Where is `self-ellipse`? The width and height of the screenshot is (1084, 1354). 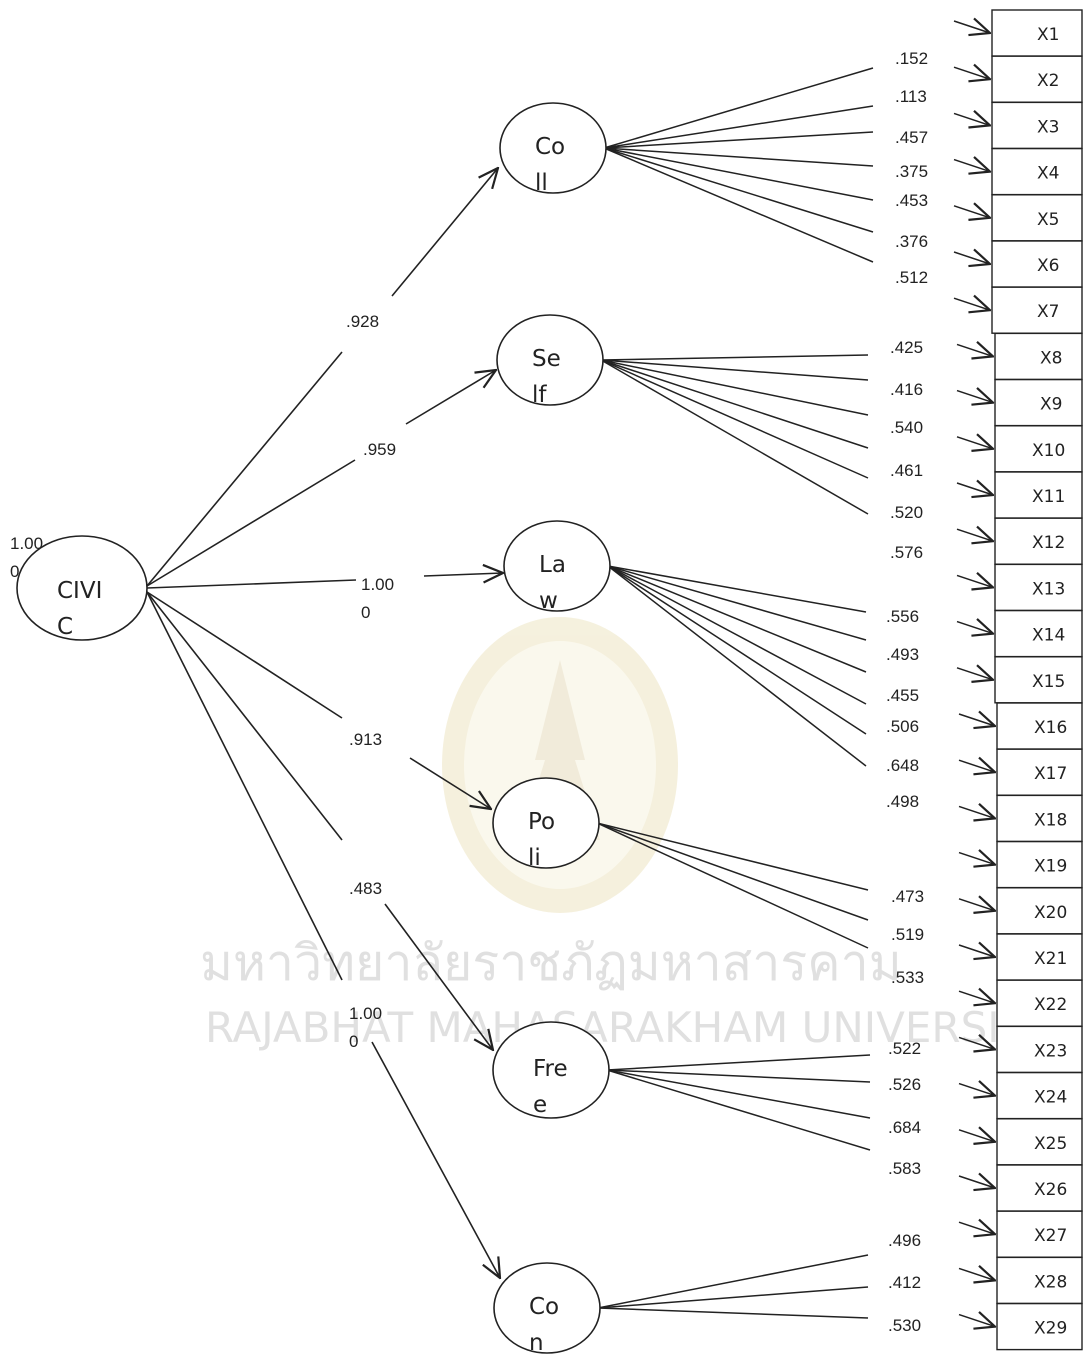 self-ellipse is located at coordinates (550, 360).